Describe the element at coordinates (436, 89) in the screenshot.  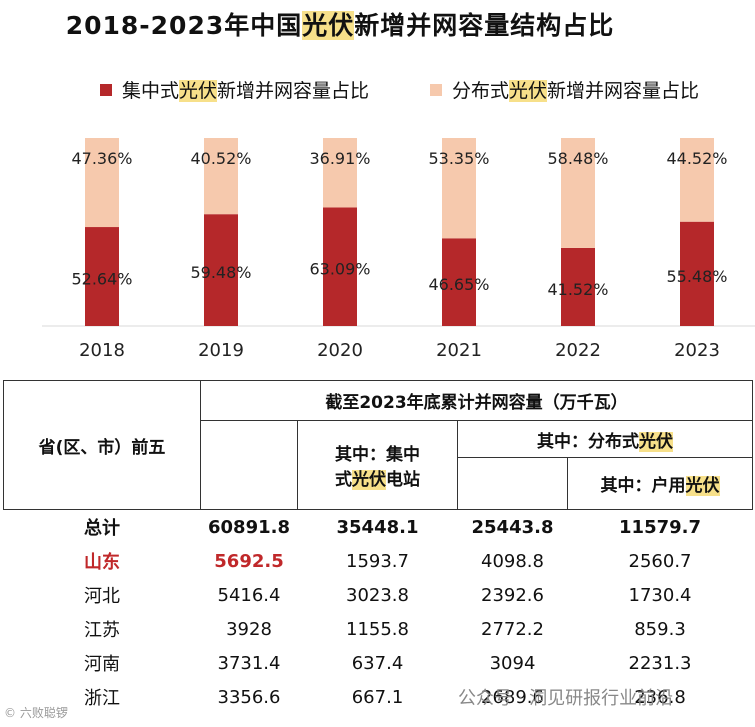
I see `legend-swatch-distributed` at that location.